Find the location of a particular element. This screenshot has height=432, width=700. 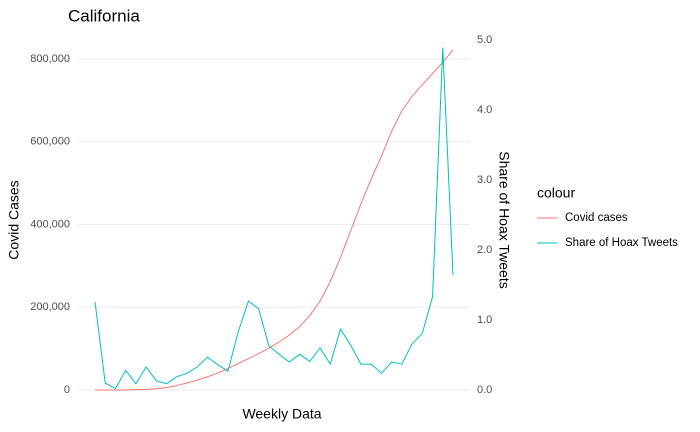

y2-tick-label: 5.0 is located at coordinates (484, 40).